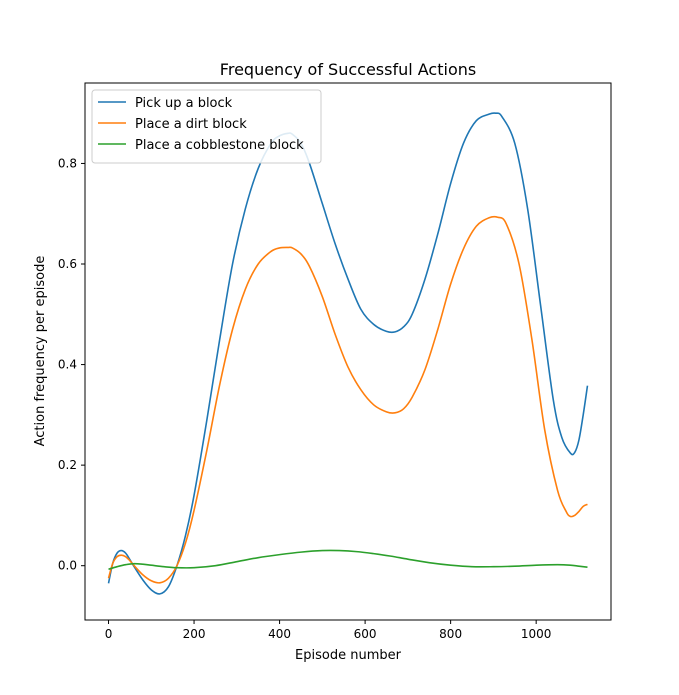 The width and height of the screenshot is (679, 695). What do you see at coordinates (348, 655) in the screenshot?
I see `x-axis-label: Episode number` at bounding box center [348, 655].